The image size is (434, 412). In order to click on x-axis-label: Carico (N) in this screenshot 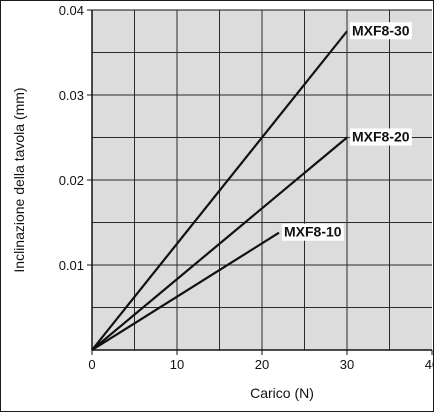, I will do `click(282, 393)`.